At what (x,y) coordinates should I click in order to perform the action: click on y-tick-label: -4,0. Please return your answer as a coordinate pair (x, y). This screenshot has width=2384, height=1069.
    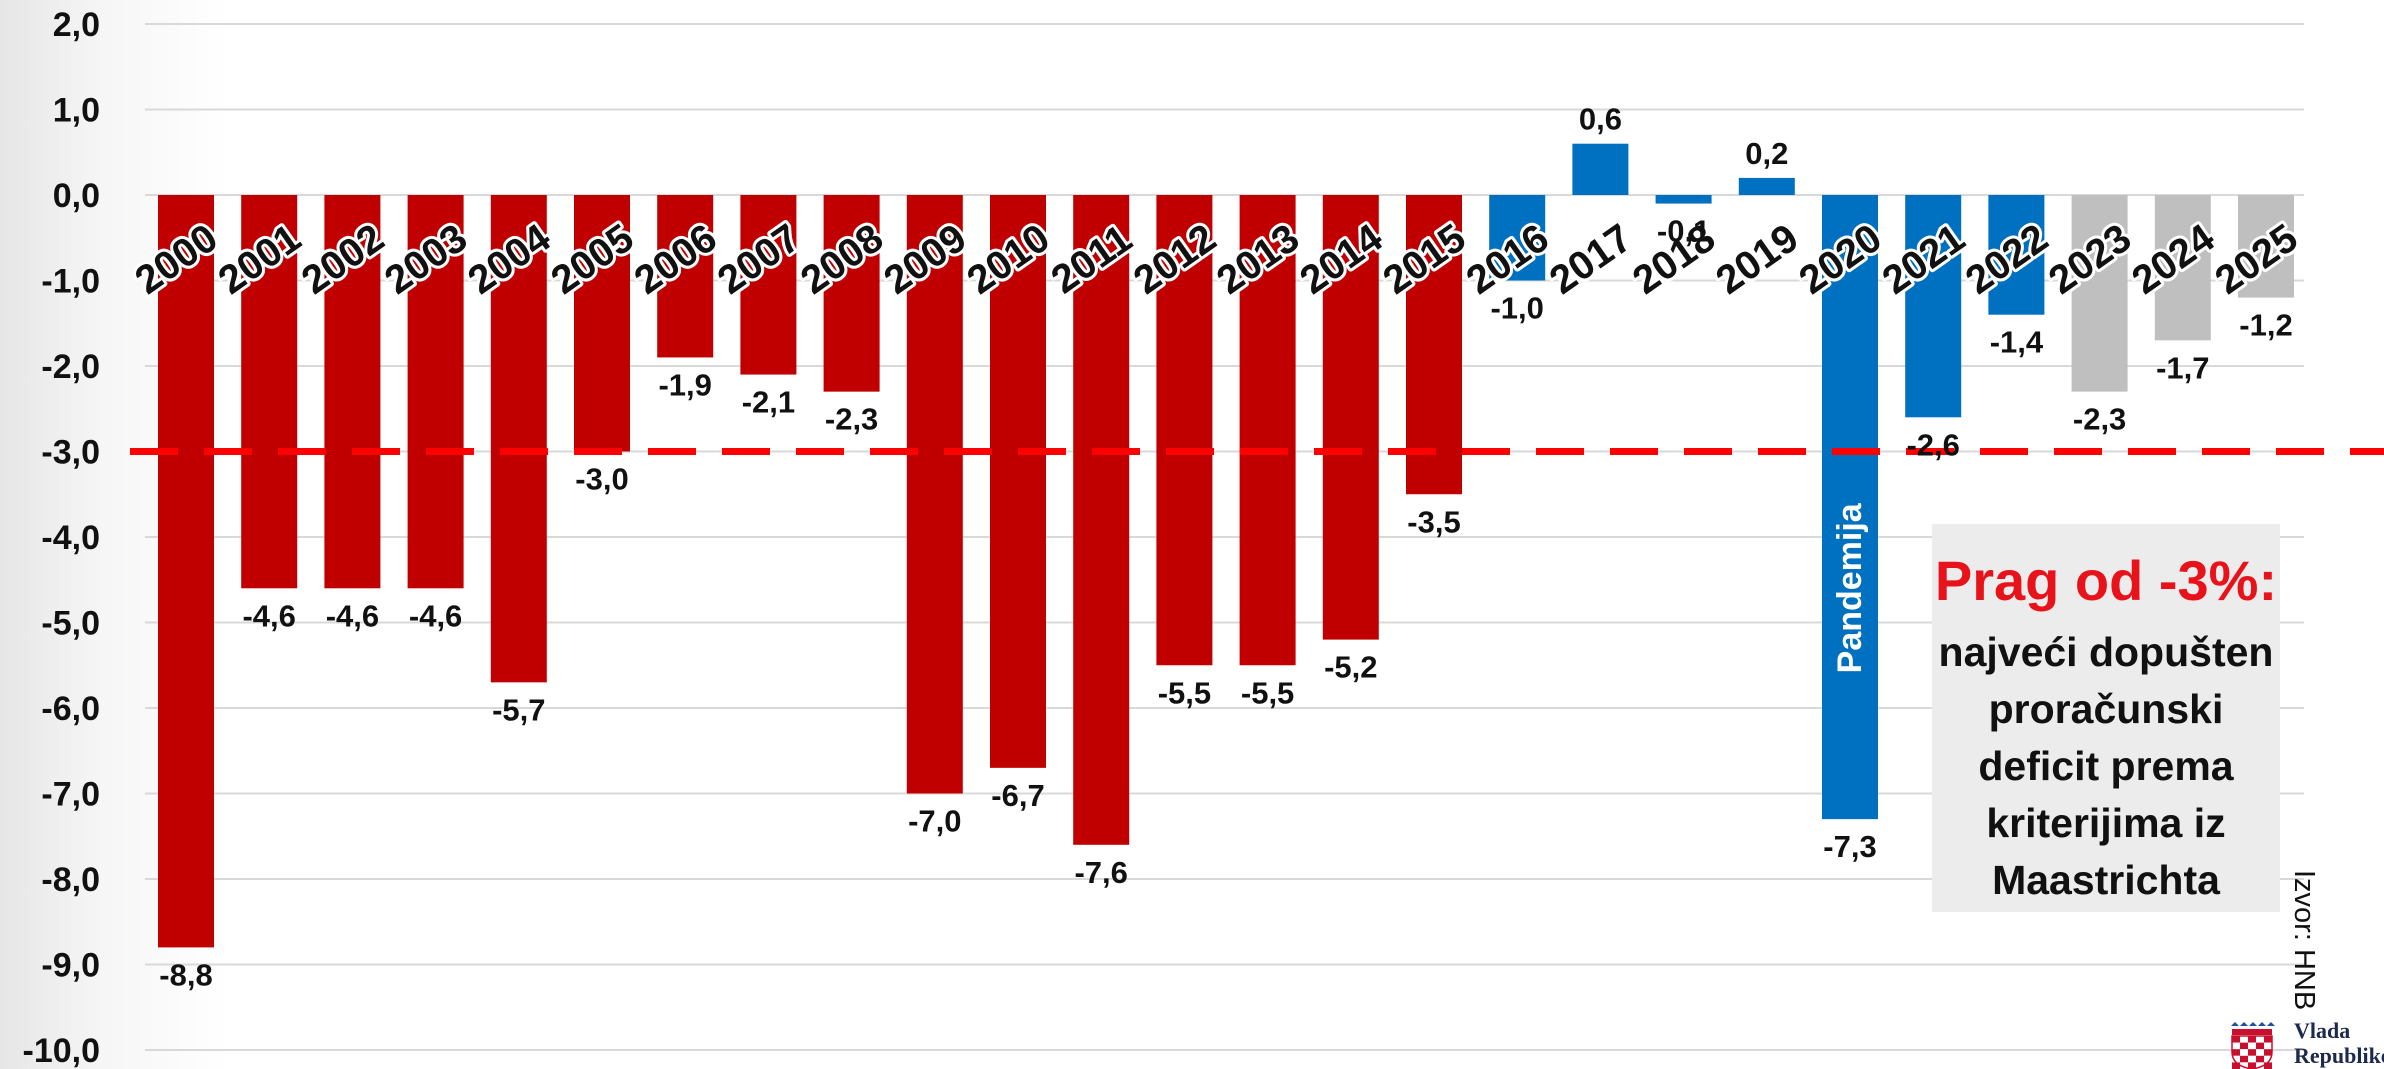
    Looking at the image, I should click on (70, 538).